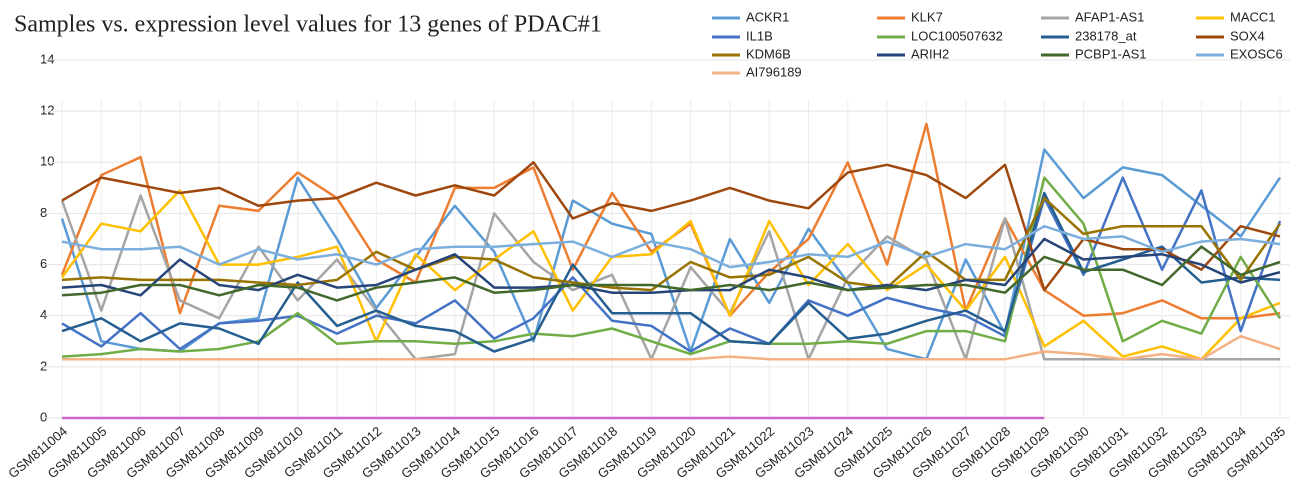  Describe the element at coordinates (774, 71) in the screenshot. I see `legend-label: AI796189` at that location.